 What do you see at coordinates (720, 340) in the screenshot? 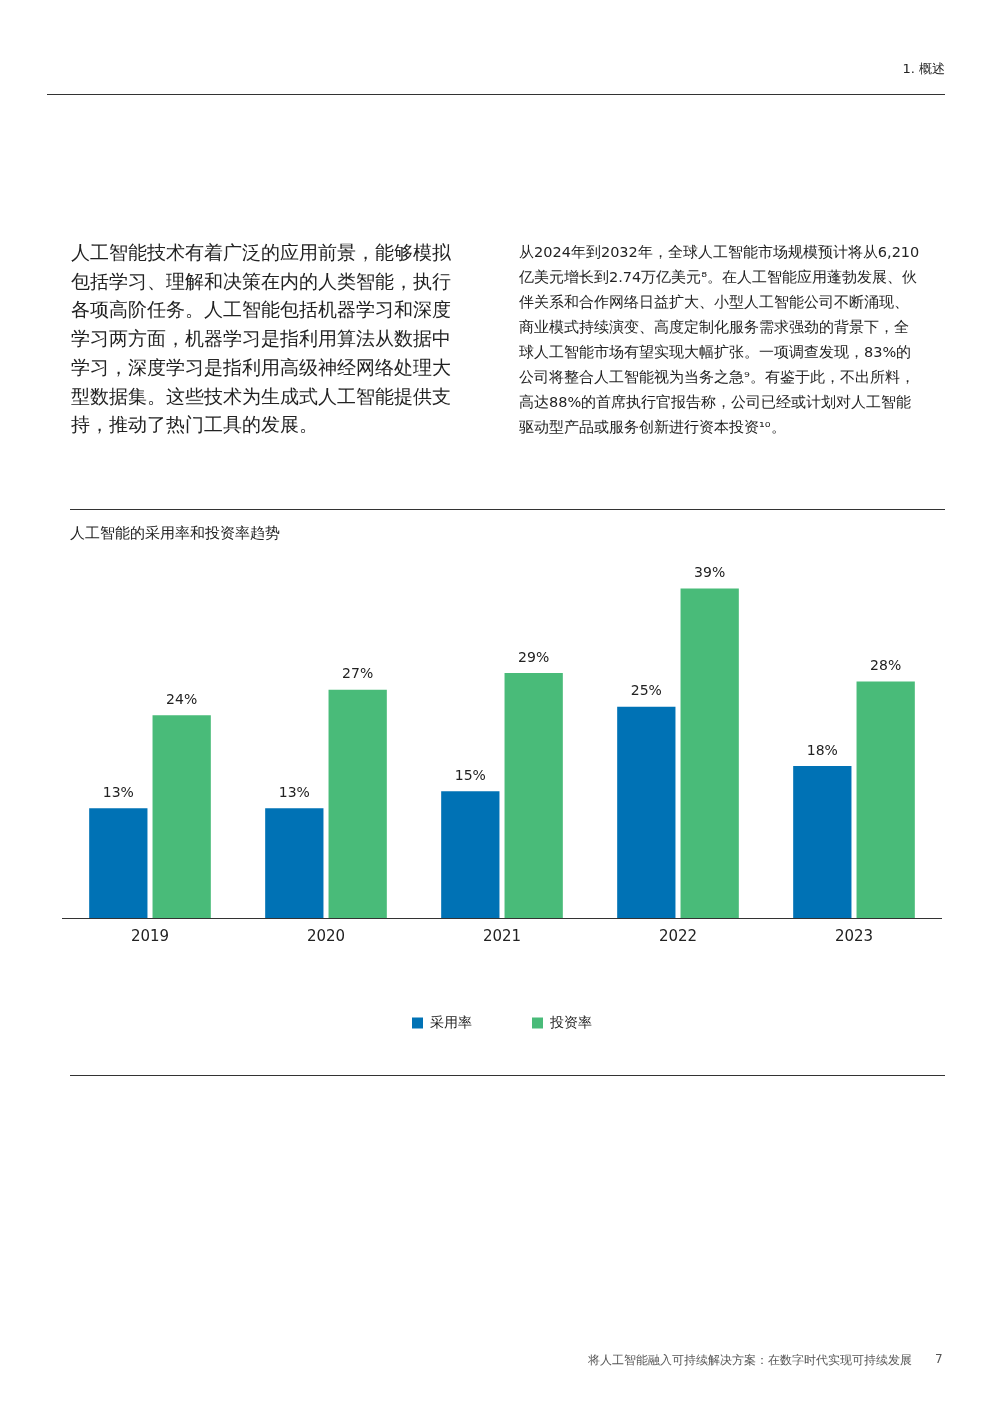
I see `text: 从2024年到2032年，全球人工智能市场规模预计将从6,210亿美元增长到2.74万亿美元⁸。在人工智能应用蓬勃发展、伙伴关系和合作网络日益扩大、小型人工智能公司不断涌现、商业模式持续演变、高度定制化服务需求强劲的背景下，全球人工智能市场有望实现大幅扩张。一项调查发现，83%的公司将整合人工智能视为当务之急⁹。有鉴于此，不出所料，高达88%的首席执行官报告称，公司已经或计划对人工智能驱动型产品或服务创新进行资本投资¹⁰。` at bounding box center [720, 340].